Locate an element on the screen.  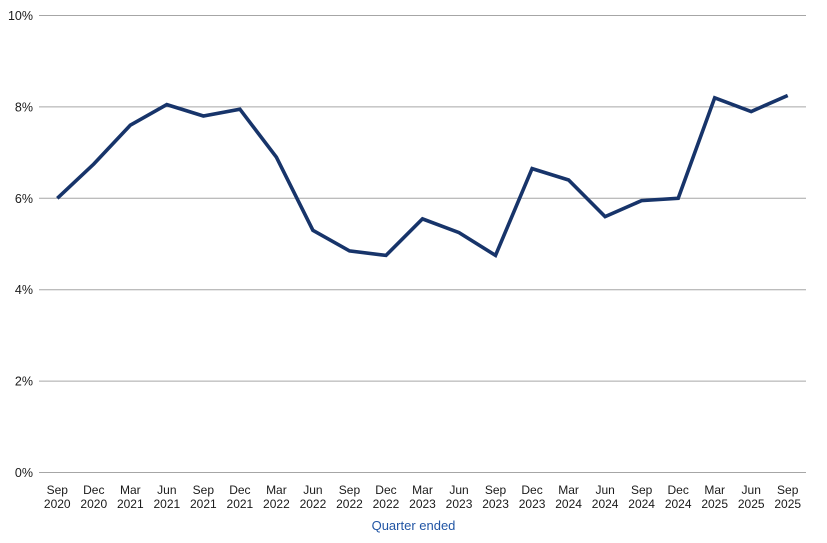
y-tick-label: 10% is located at coordinates (20, 16).